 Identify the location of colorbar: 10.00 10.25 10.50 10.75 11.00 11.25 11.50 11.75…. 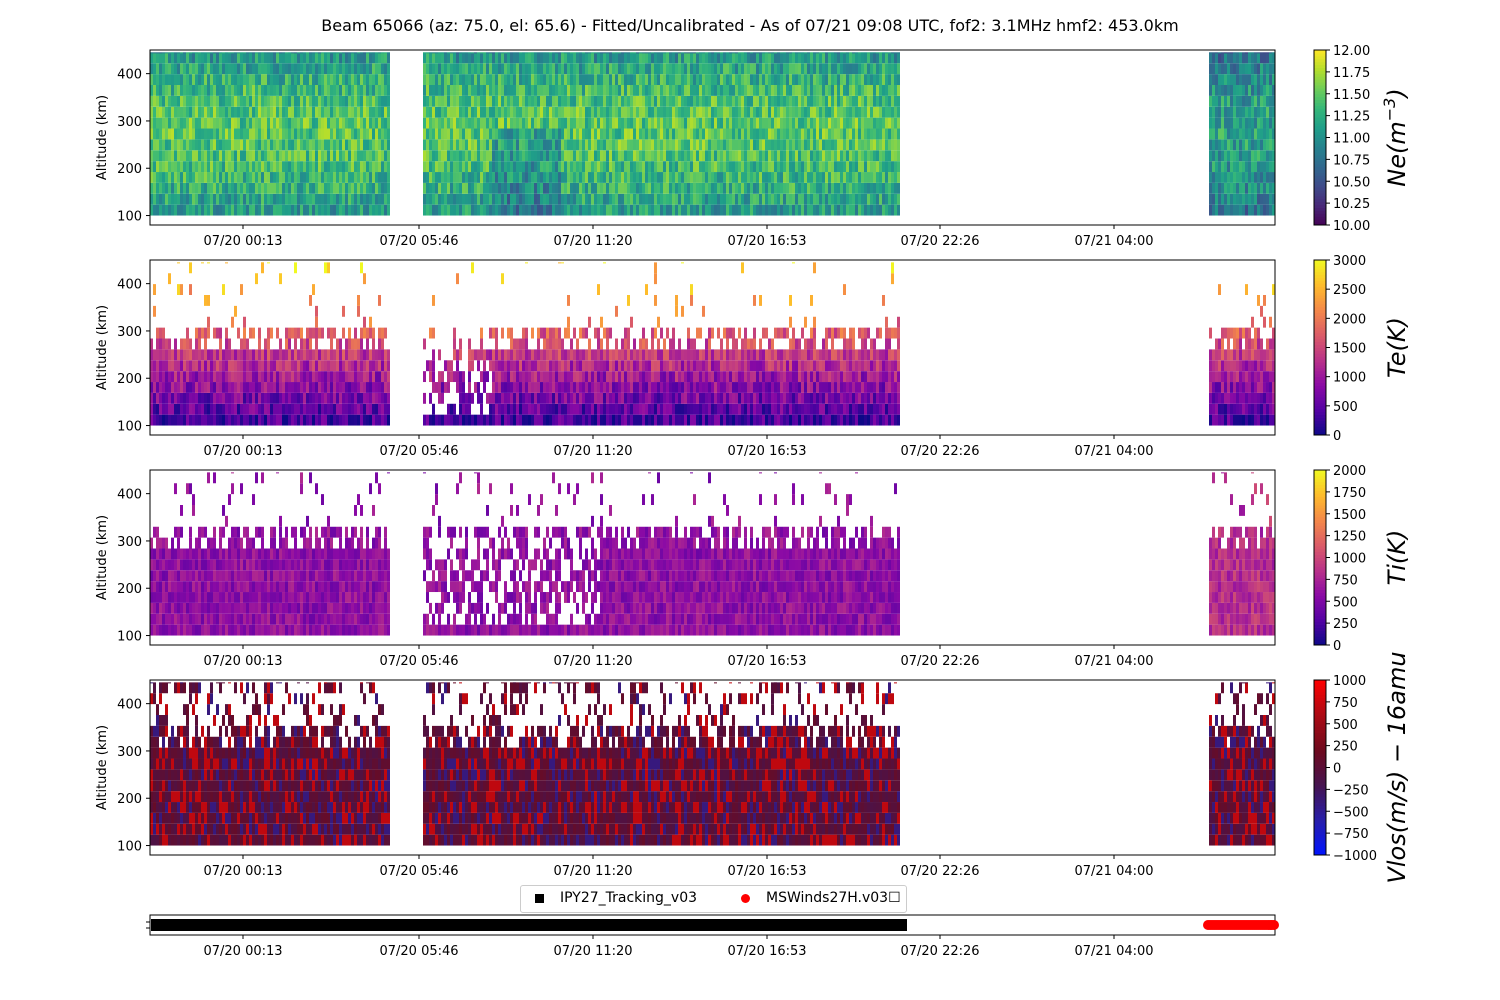
(1362, 139).